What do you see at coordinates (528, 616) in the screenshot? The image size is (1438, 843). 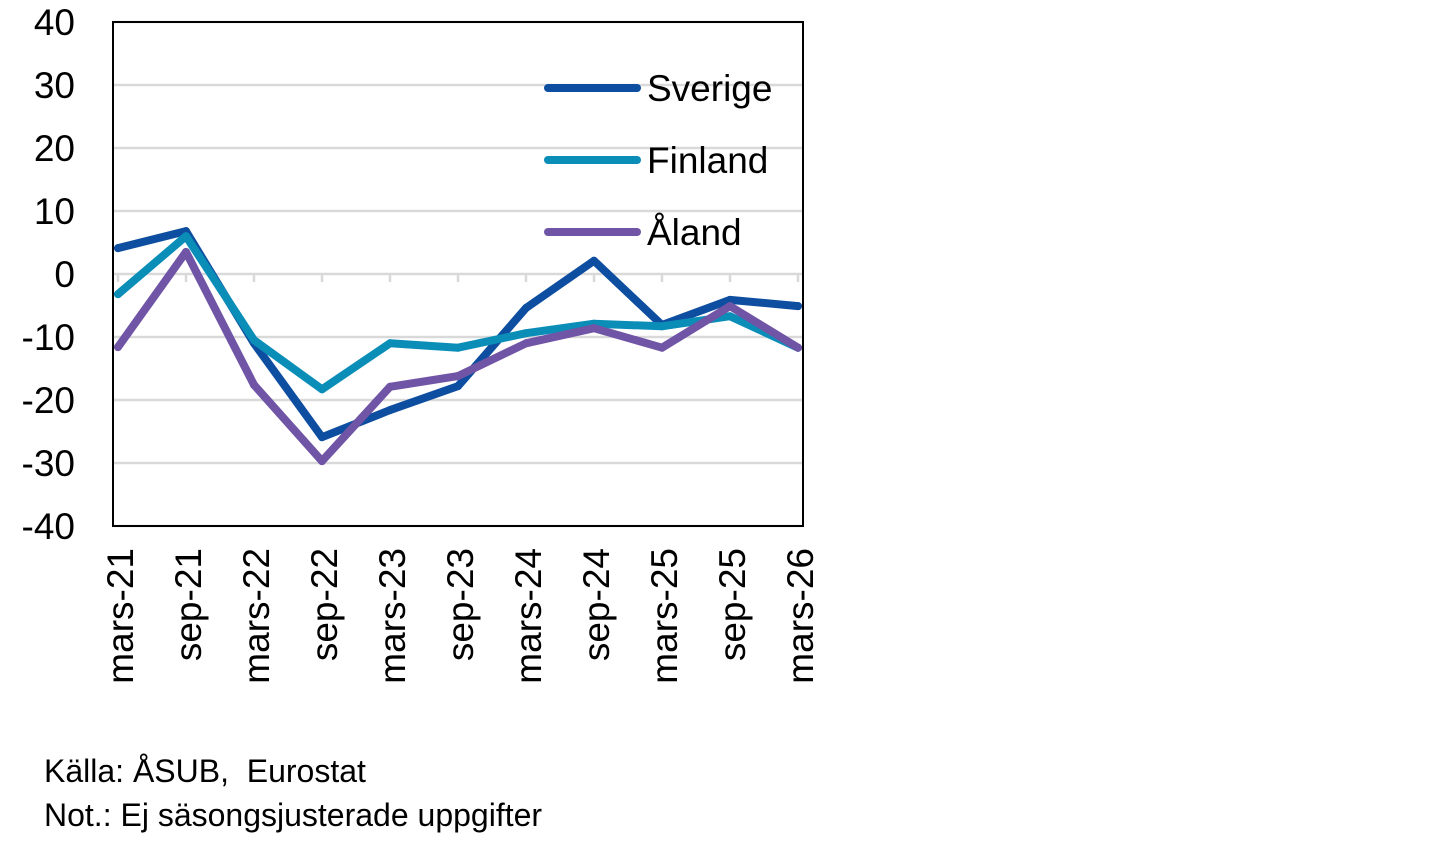 I see `x-tick-label: mars-24` at bounding box center [528, 616].